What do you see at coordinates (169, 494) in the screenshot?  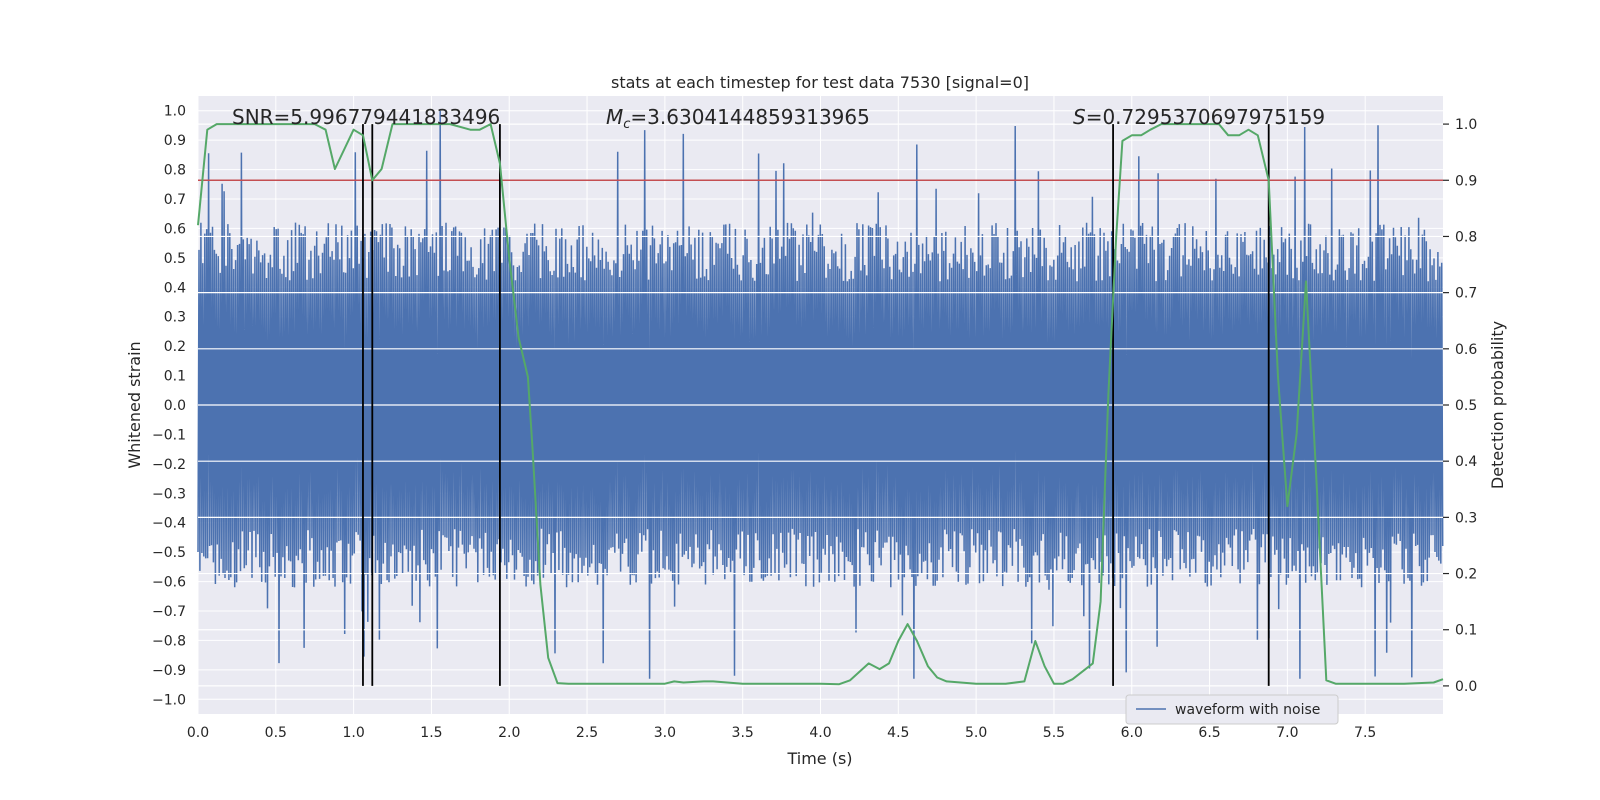 I see `y-tick-label: −0.3` at bounding box center [169, 494].